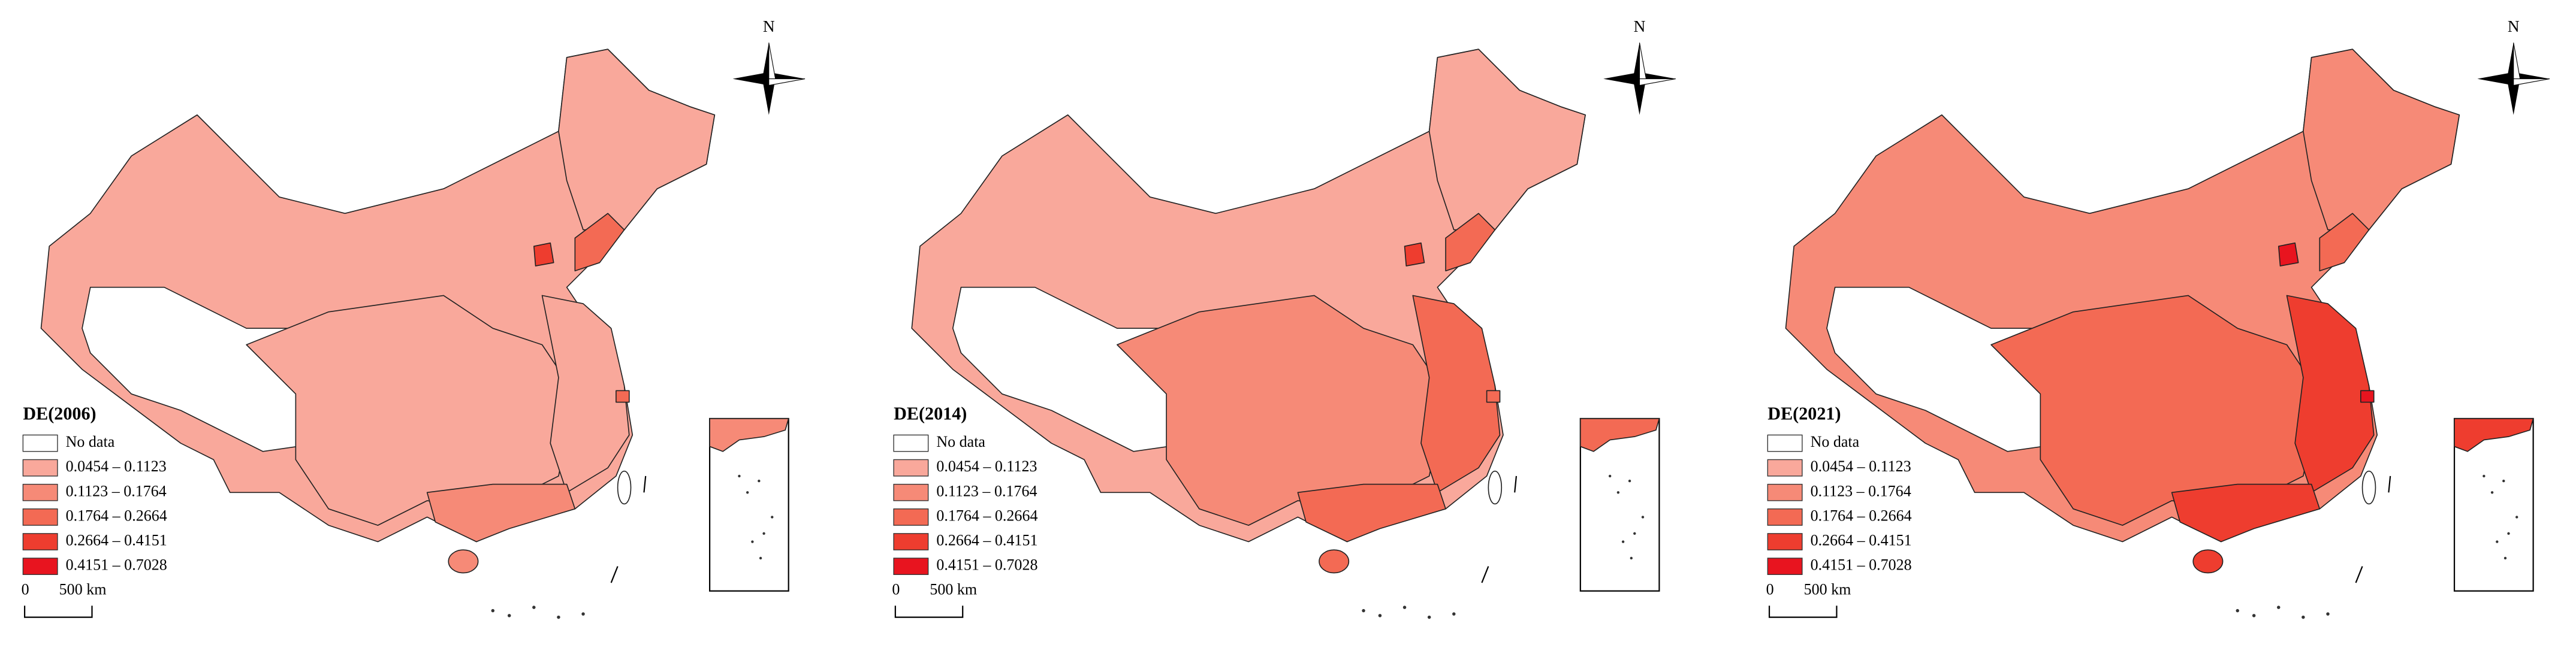  What do you see at coordinates (26, 589) in the screenshot?
I see `scale-start: 0` at bounding box center [26, 589].